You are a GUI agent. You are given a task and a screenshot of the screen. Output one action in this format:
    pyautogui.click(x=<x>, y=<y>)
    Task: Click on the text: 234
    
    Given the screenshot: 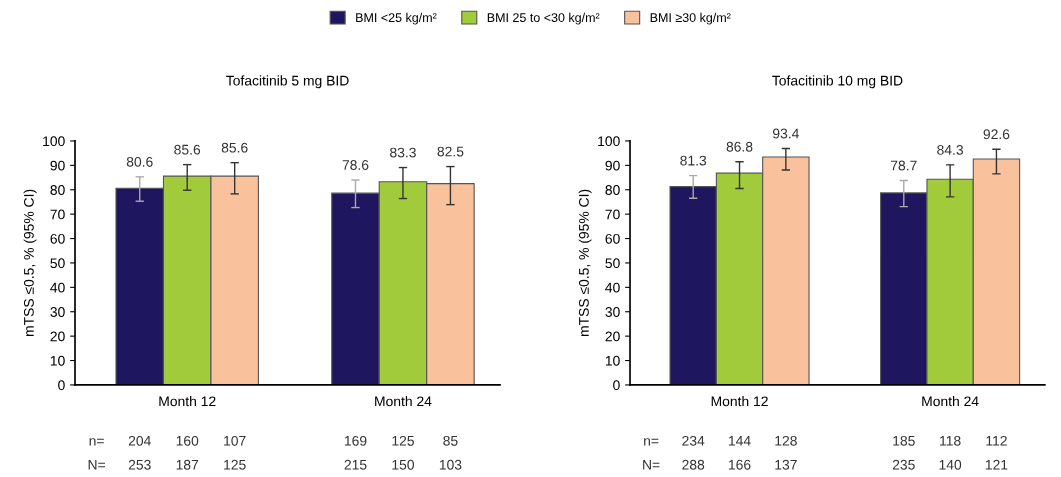 What is the action you would take?
    pyautogui.click(x=693, y=440)
    